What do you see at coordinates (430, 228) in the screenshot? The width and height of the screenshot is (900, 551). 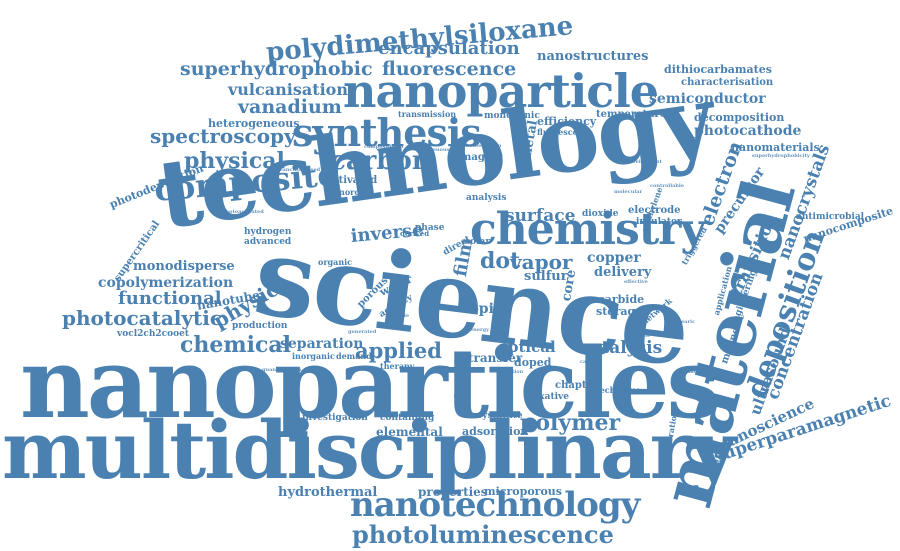 I see `word-phase: phase` at bounding box center [430, 228].